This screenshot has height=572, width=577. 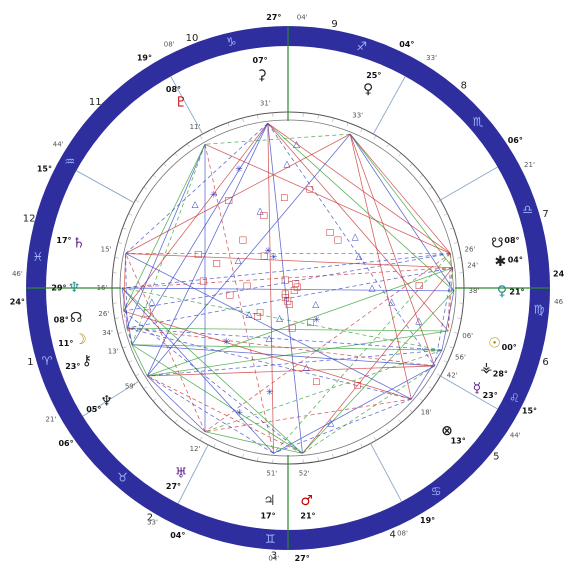 I want to click on planet-minutes: 12', so click(x=195, y=449).